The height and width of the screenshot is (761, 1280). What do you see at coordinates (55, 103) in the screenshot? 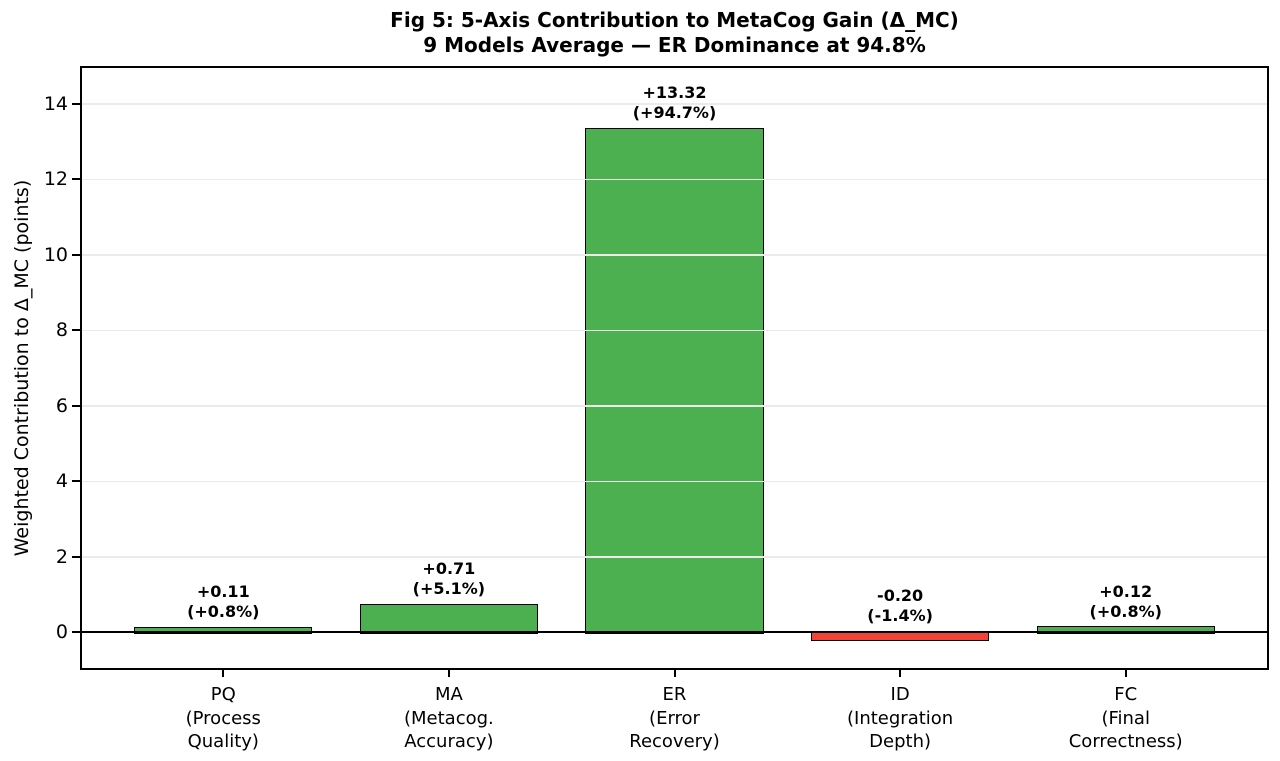
I see `y-tick-label-14: 14` at bounding box center [55, 103].